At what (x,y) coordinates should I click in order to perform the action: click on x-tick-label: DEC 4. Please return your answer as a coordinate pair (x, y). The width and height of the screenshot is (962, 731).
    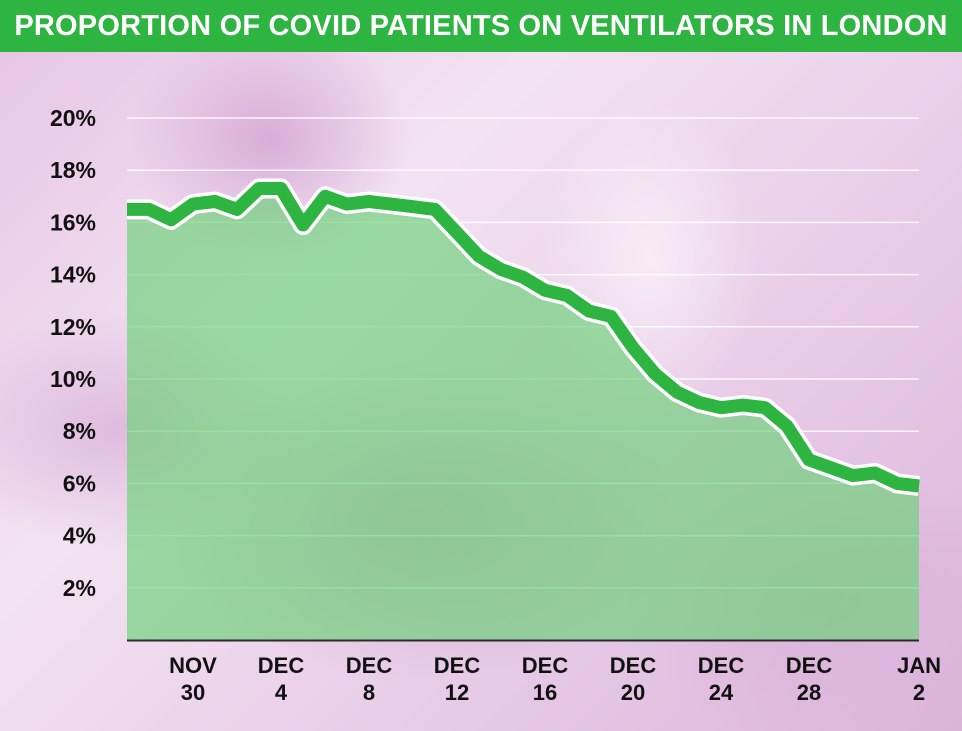
    Looking at the image, I should click on (281, 679).